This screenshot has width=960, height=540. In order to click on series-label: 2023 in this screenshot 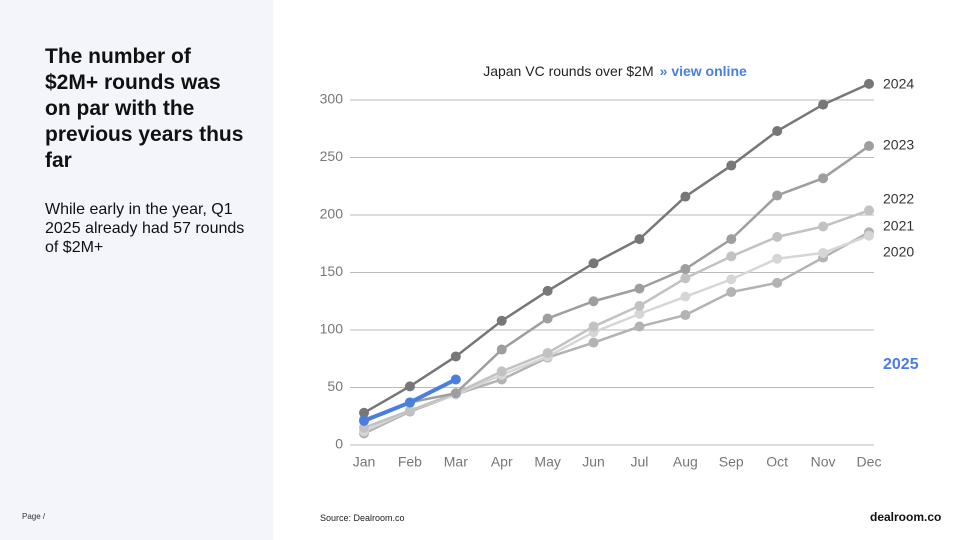, I will do `click(898, 145)`.